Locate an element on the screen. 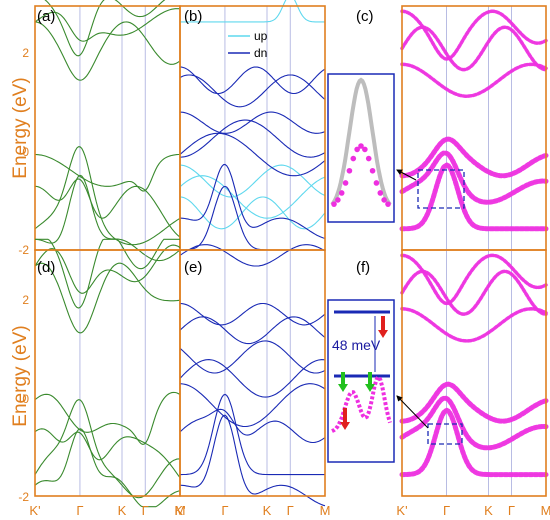  panel-label-f: (f) is located at coordinates (363, 267).